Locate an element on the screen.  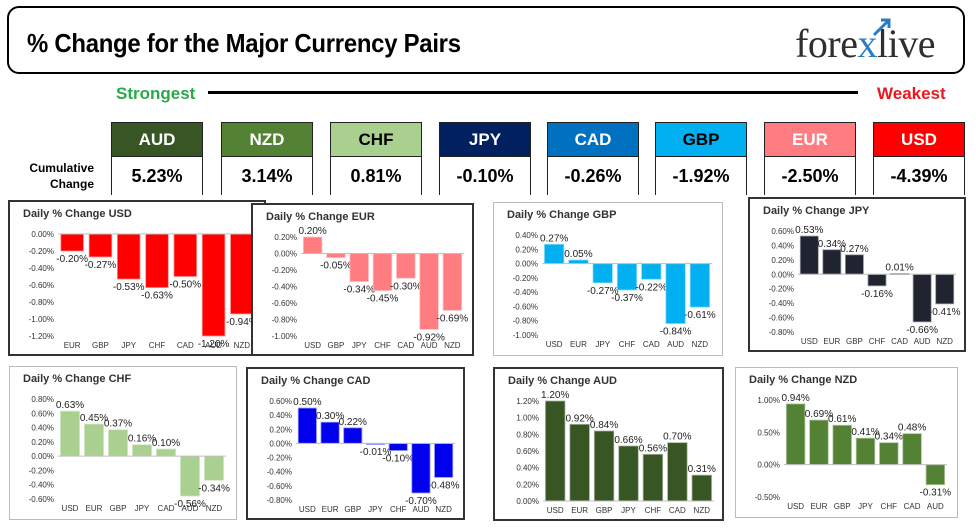
chart-title: Daily % Change JPY is located at coordinates (816, 211).